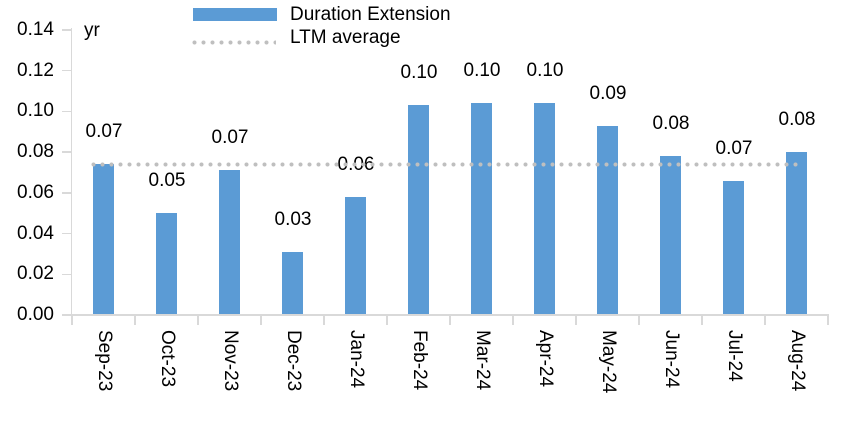 The height and width of the screenshot is (422, 852). I want to click on y-axis-tick-label: 0.06, so click(35, 192).